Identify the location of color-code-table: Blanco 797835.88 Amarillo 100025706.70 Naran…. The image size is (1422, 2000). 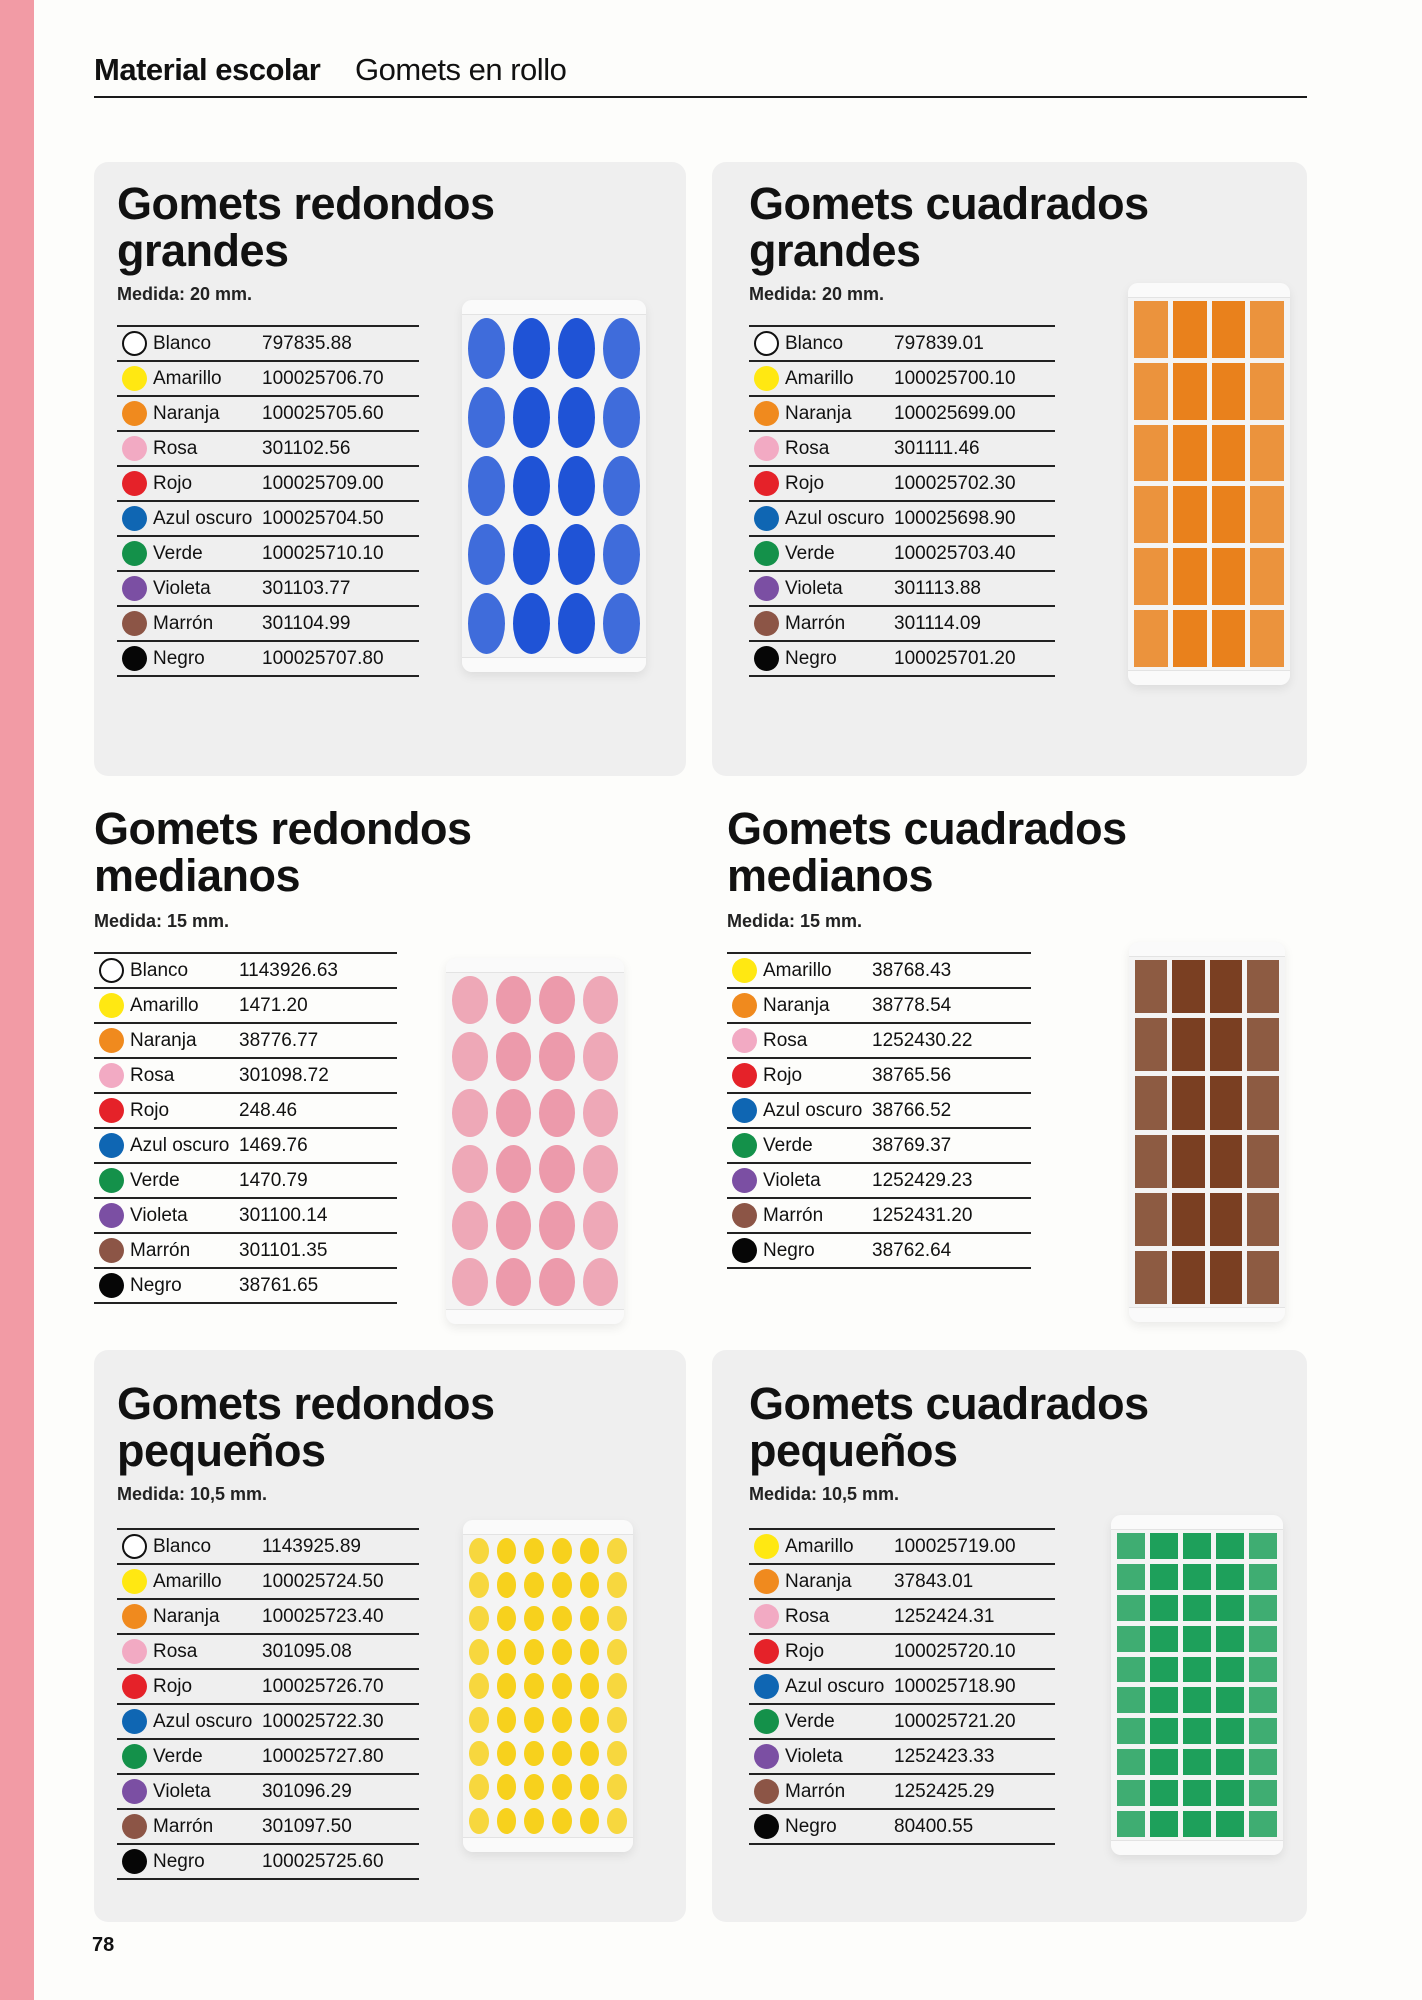
(268, 501).